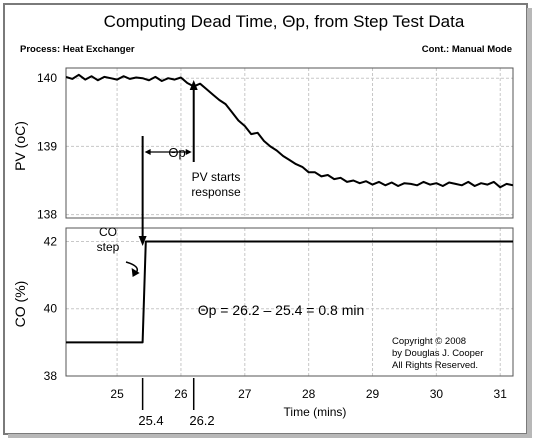 The image size is (535, 443). Describe the element at coordinates (47, 78) in the screenshot. I see `y-tick-label: 140` at that location.